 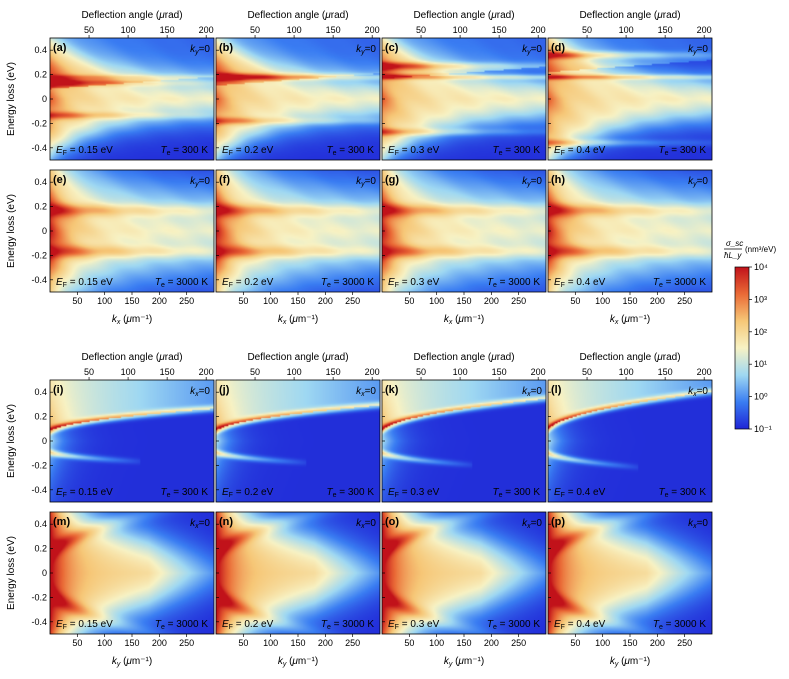 What do you see at coordinates (40, 417) in the screenshot?
I see `energy-tick-label: 0.2` at bounding box center [40, 417].